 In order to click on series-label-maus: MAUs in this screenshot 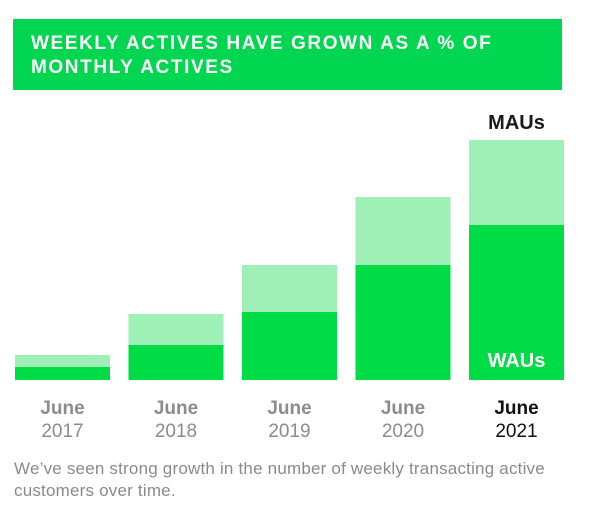, I will do `click(516, 123)`.